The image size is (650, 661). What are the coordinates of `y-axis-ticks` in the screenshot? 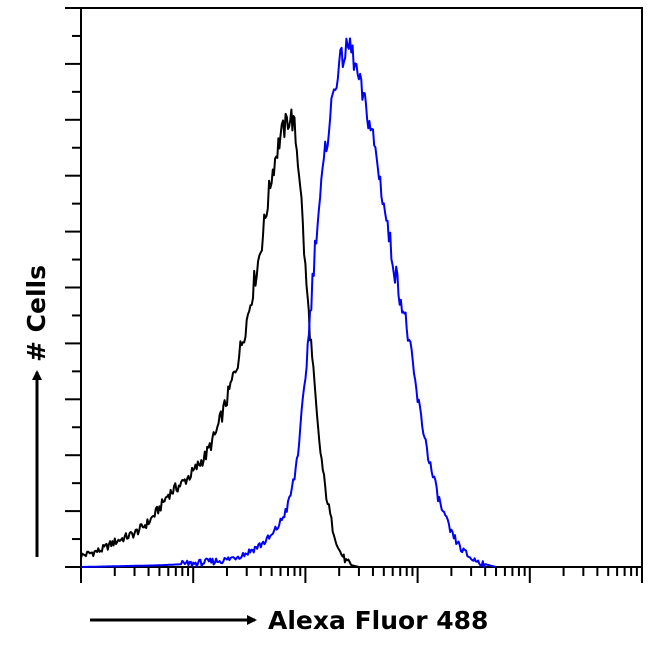 It's located at (73, 287).